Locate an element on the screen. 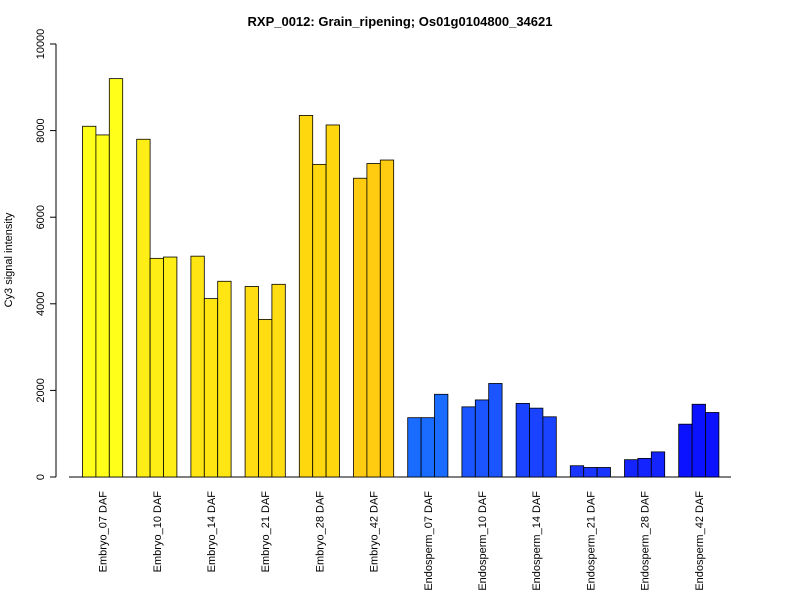  y-tick-label: 4000 is located at coordinates (41, 304).